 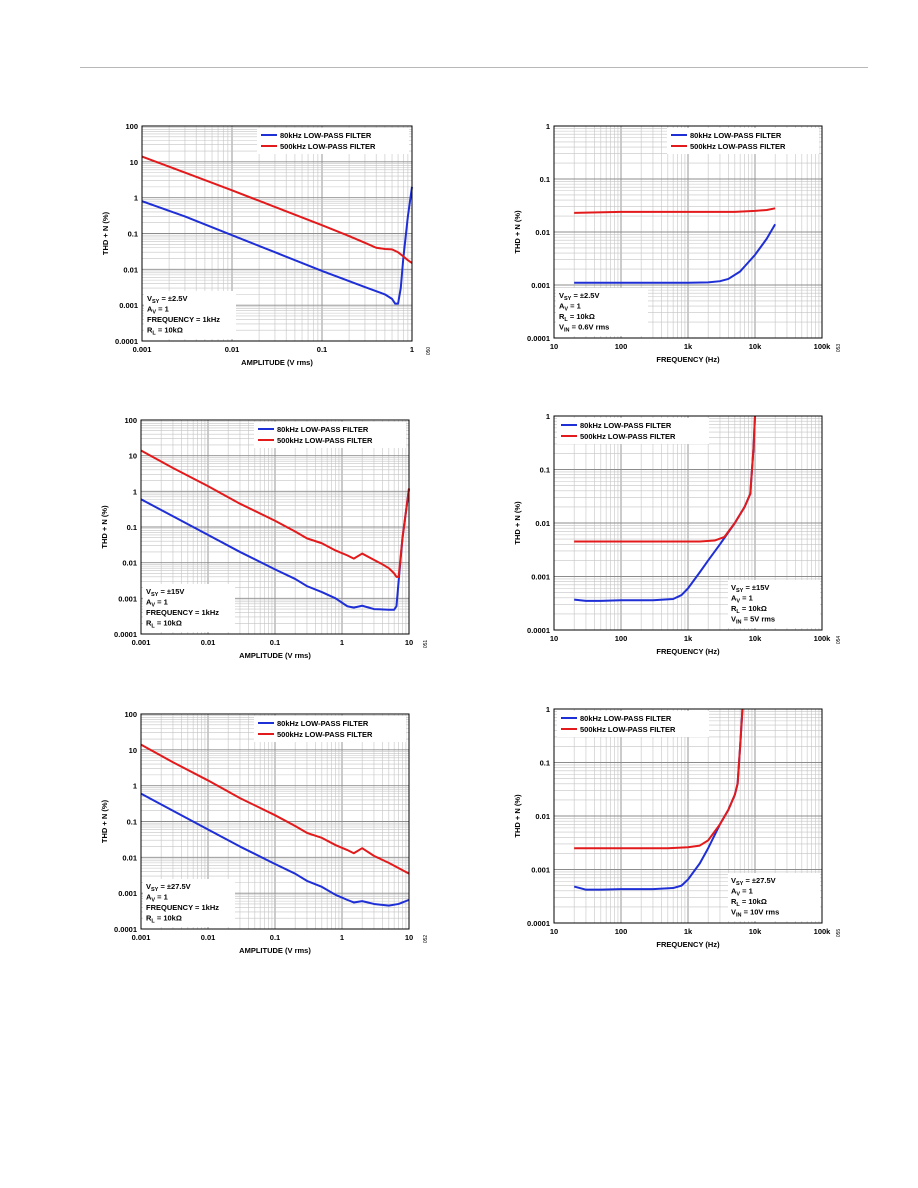 I want to click on x-tick-label: 100, so click(x=621, y=638).